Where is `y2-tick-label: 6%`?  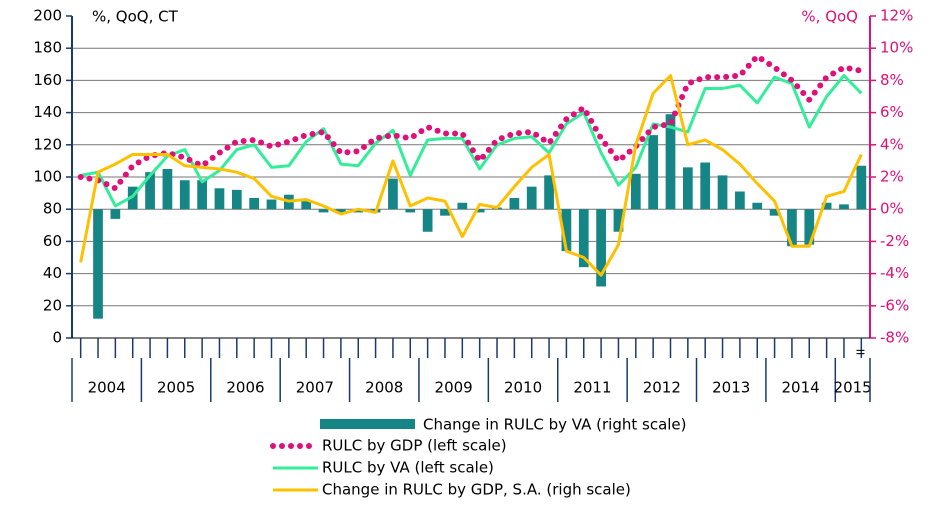 y2-tick-label: 6% is located at coordinates (892, 112).